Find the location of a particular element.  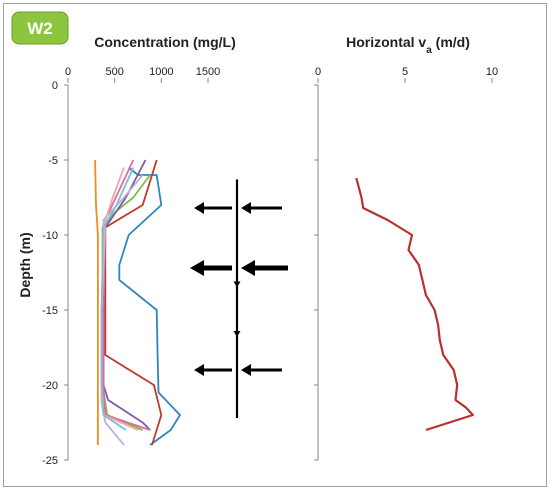

right-title-subscript: a is located at coordinates (429, 50).